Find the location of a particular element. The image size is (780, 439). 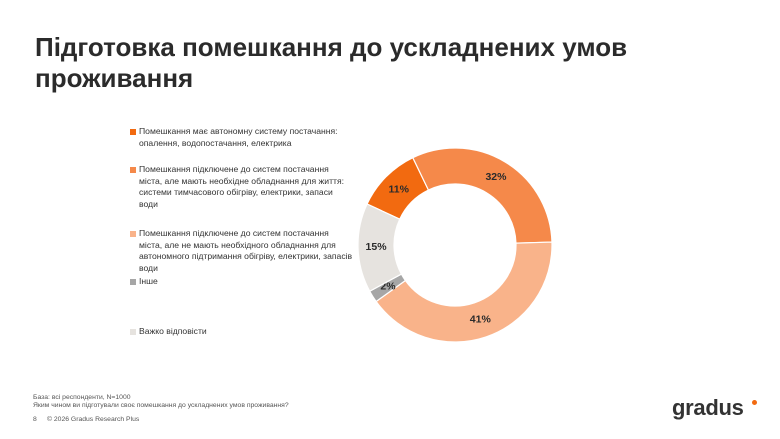

logo-dot is located at coordinates (754, 402).